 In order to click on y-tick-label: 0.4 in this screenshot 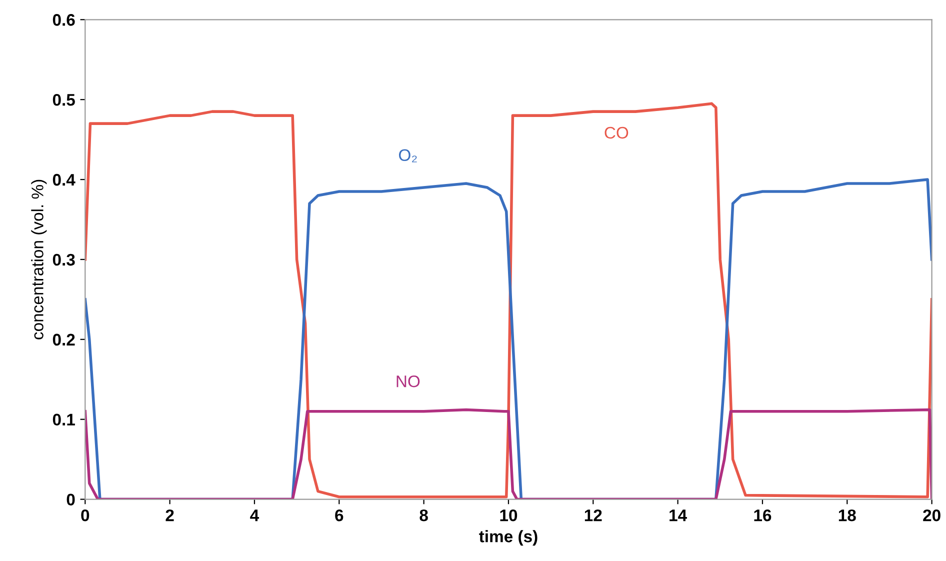, I will do `click(64, 180)`.